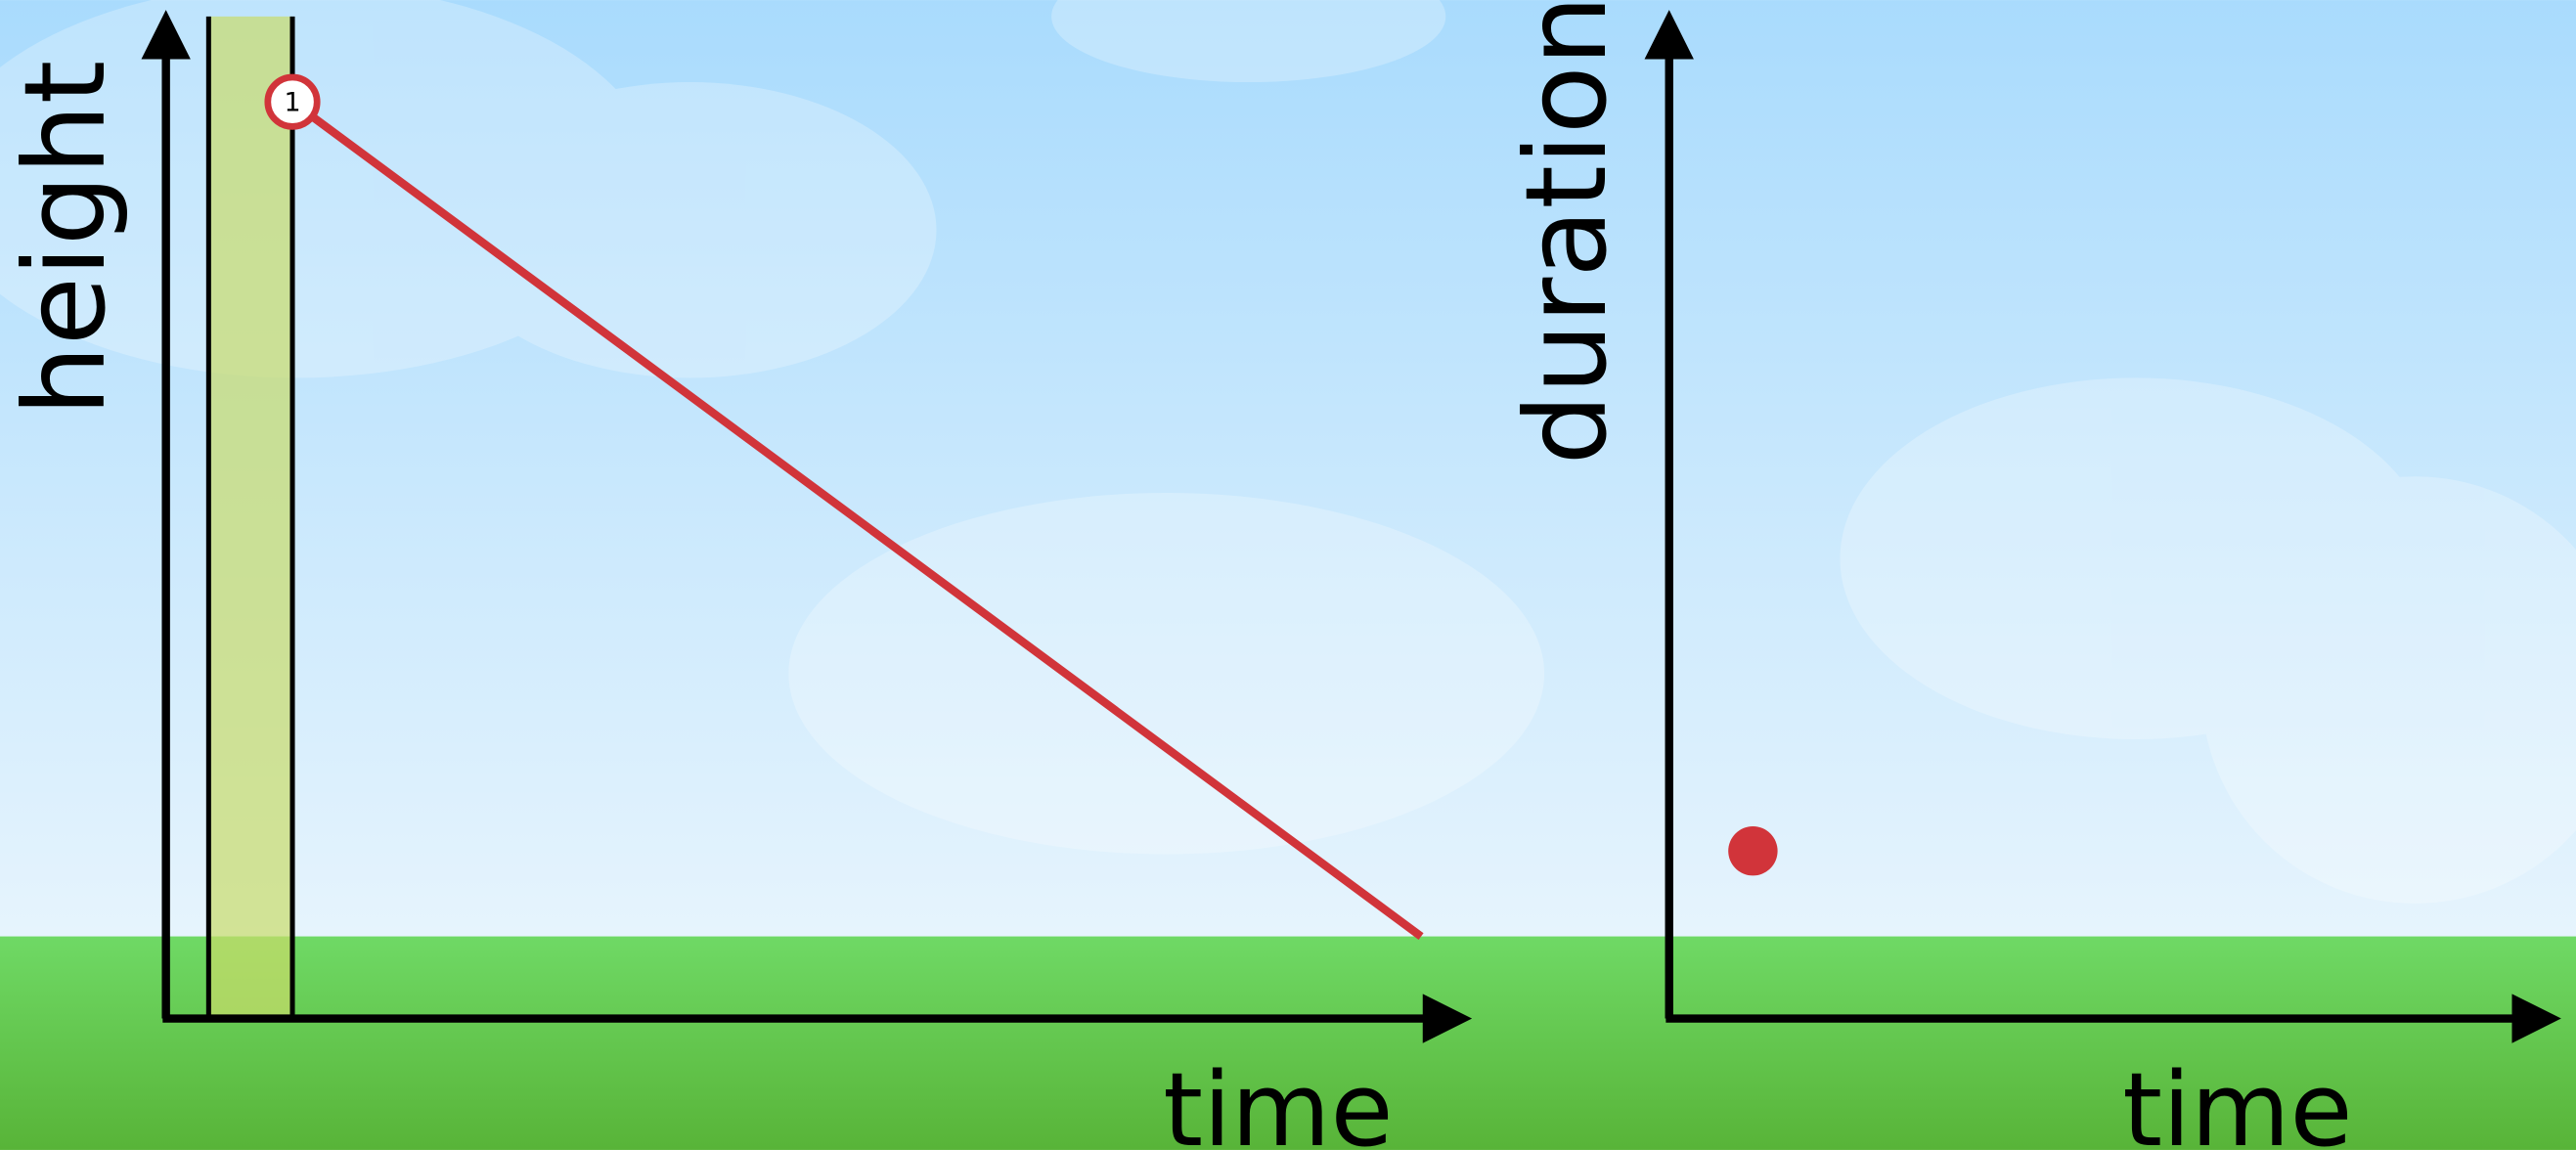  I want to click on point-marker, so click(292, 101).